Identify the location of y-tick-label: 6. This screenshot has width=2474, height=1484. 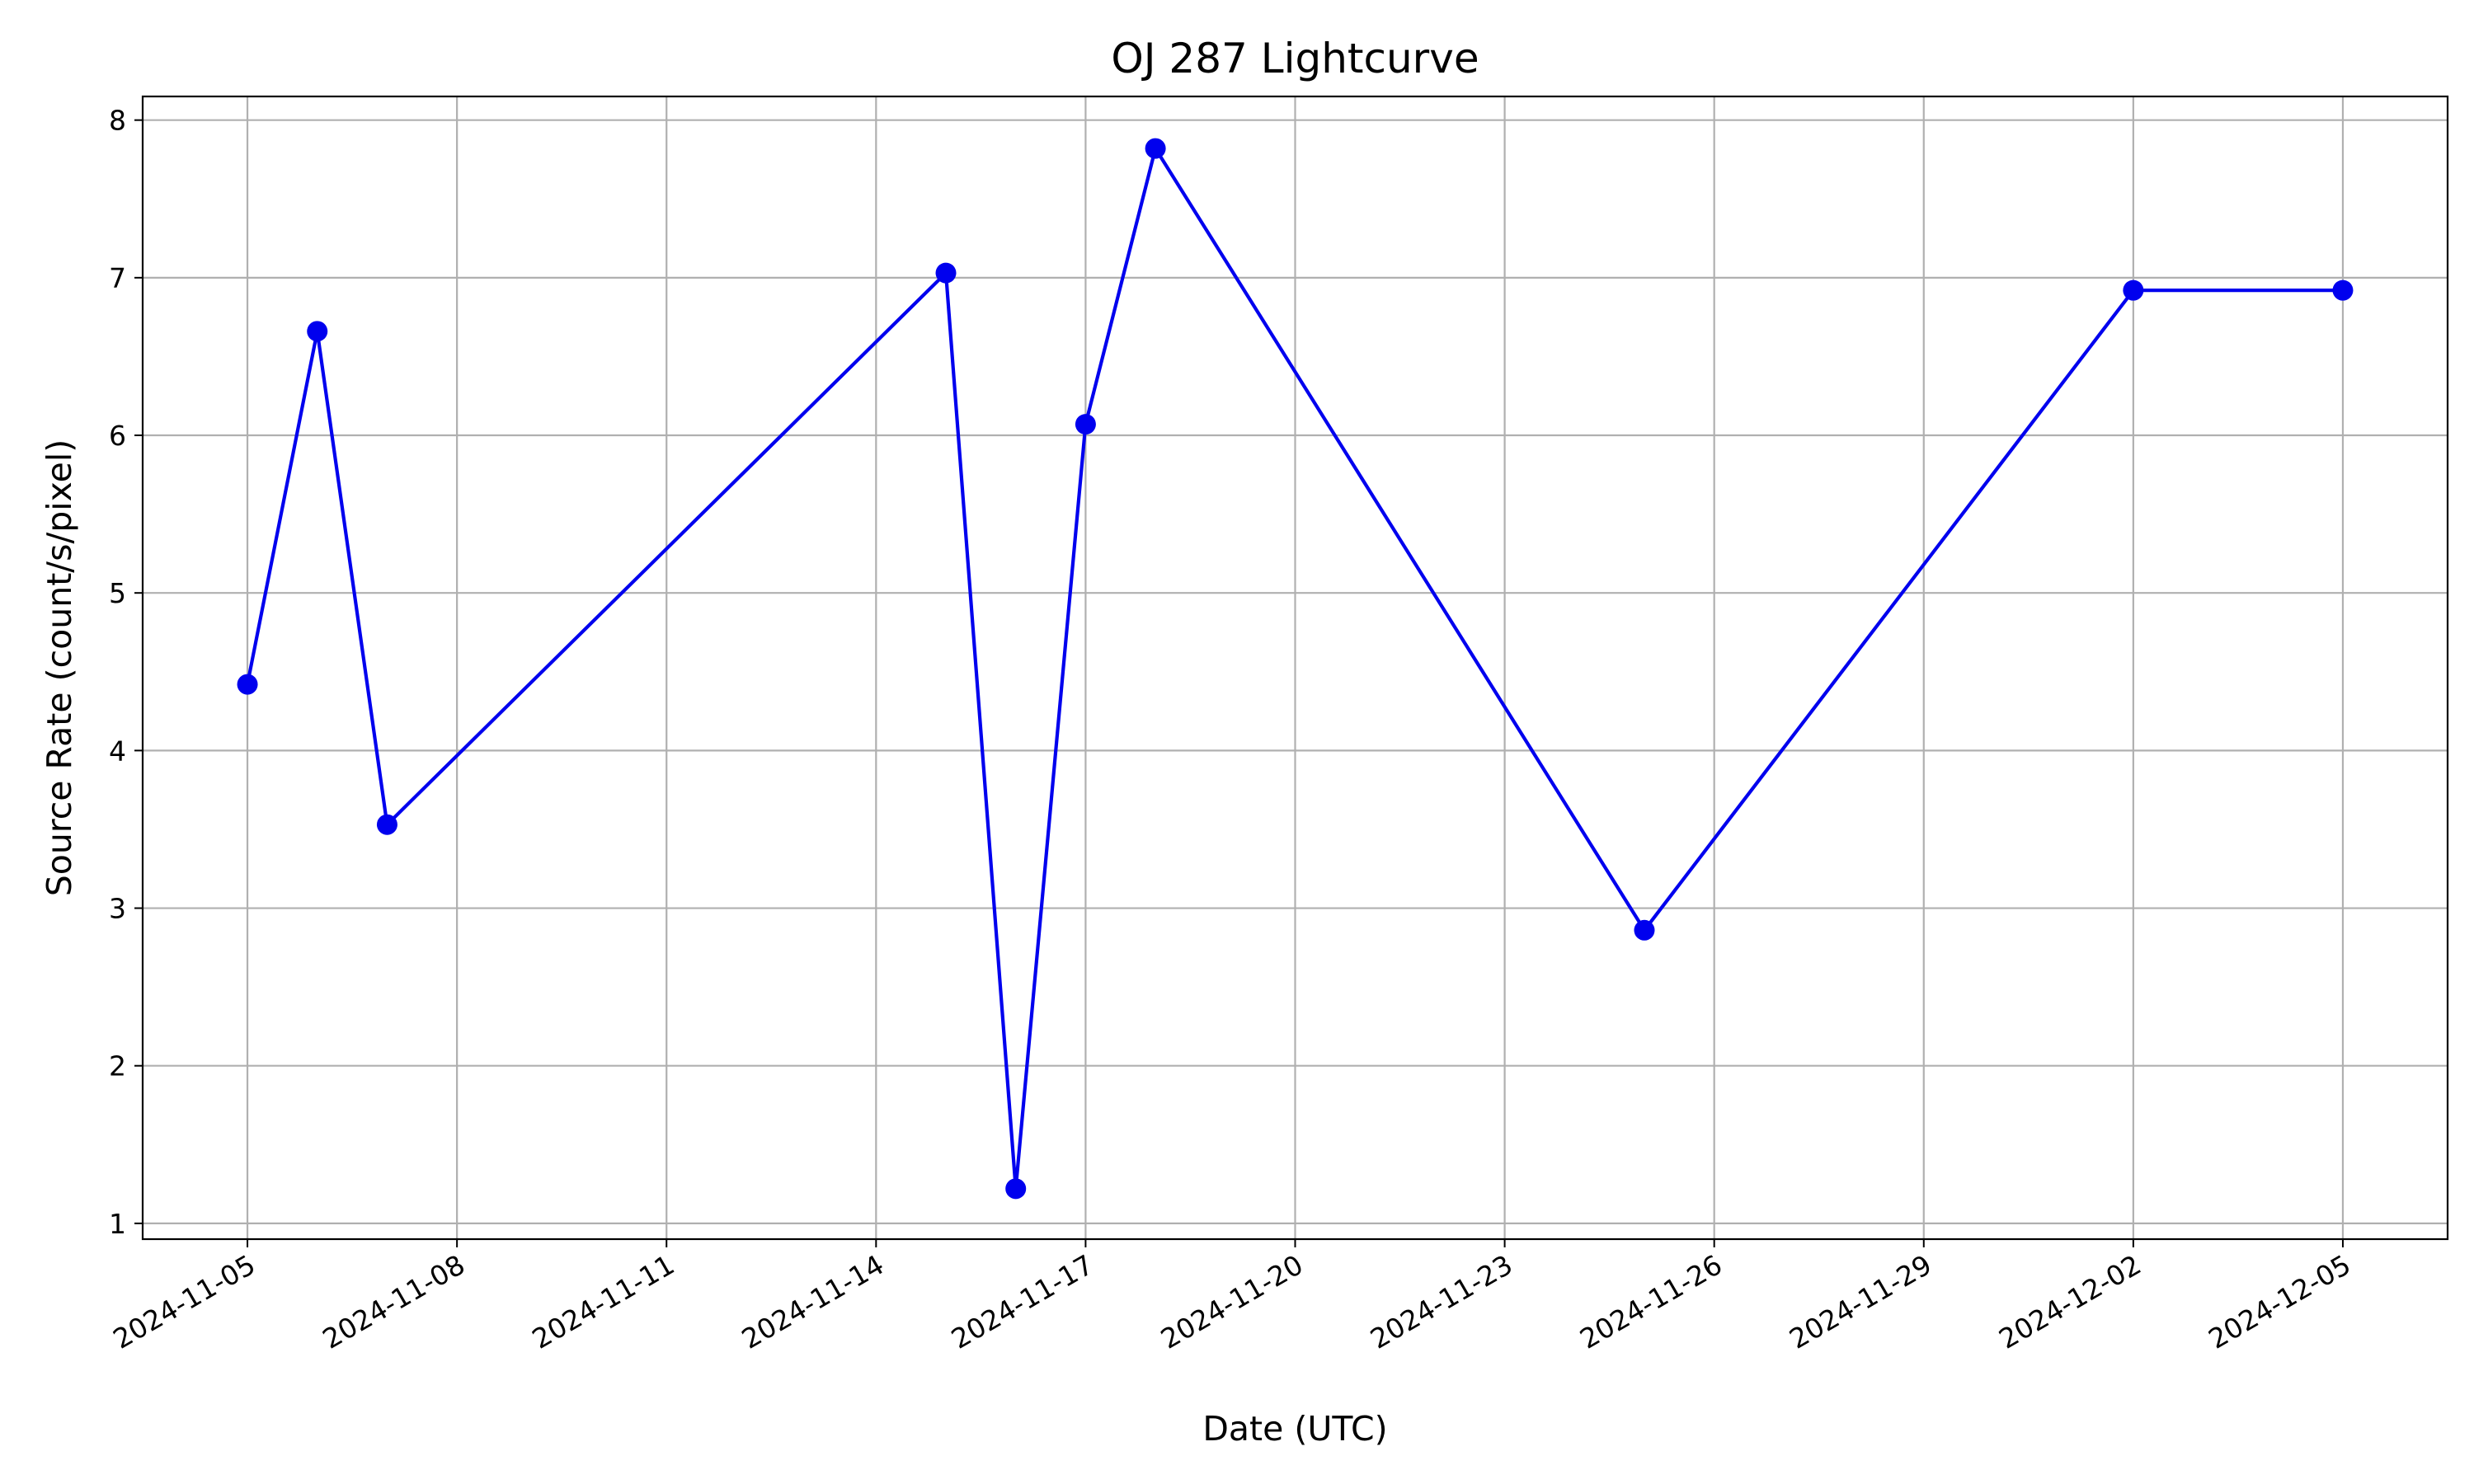
(117, 436).